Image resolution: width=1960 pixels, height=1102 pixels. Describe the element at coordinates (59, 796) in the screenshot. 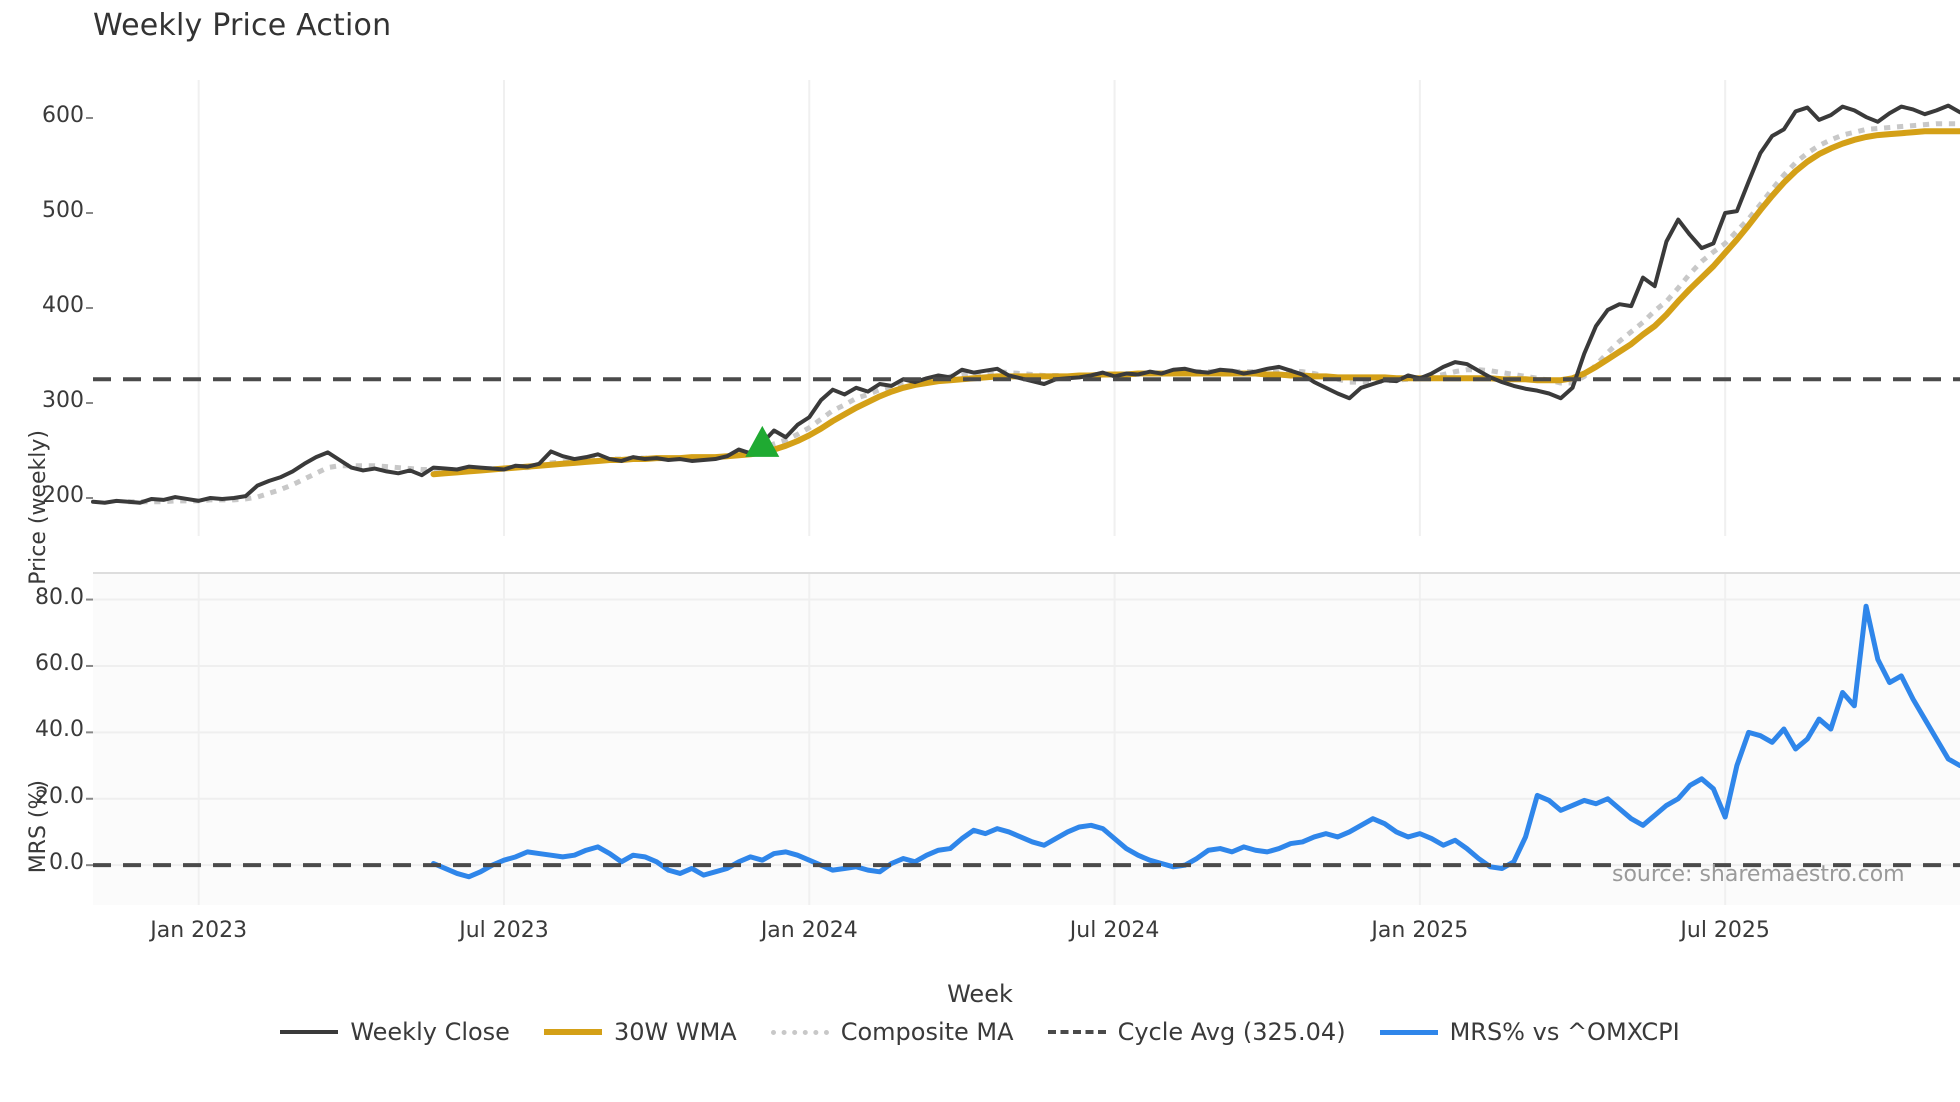

I see `mrs-y-tick-1: 20.0` at that location.